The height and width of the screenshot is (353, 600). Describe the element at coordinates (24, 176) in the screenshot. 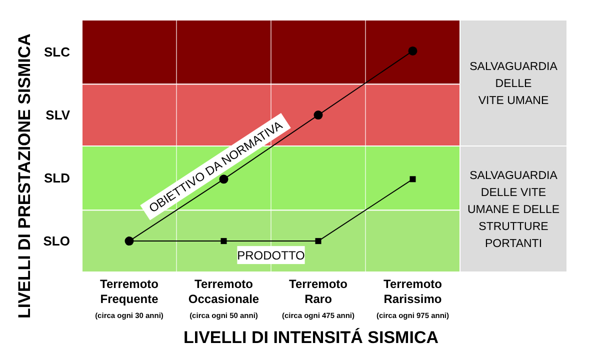

I see `y-axis-title: LIVELLI DI PRESTAZIONE SISMICA` at that location.